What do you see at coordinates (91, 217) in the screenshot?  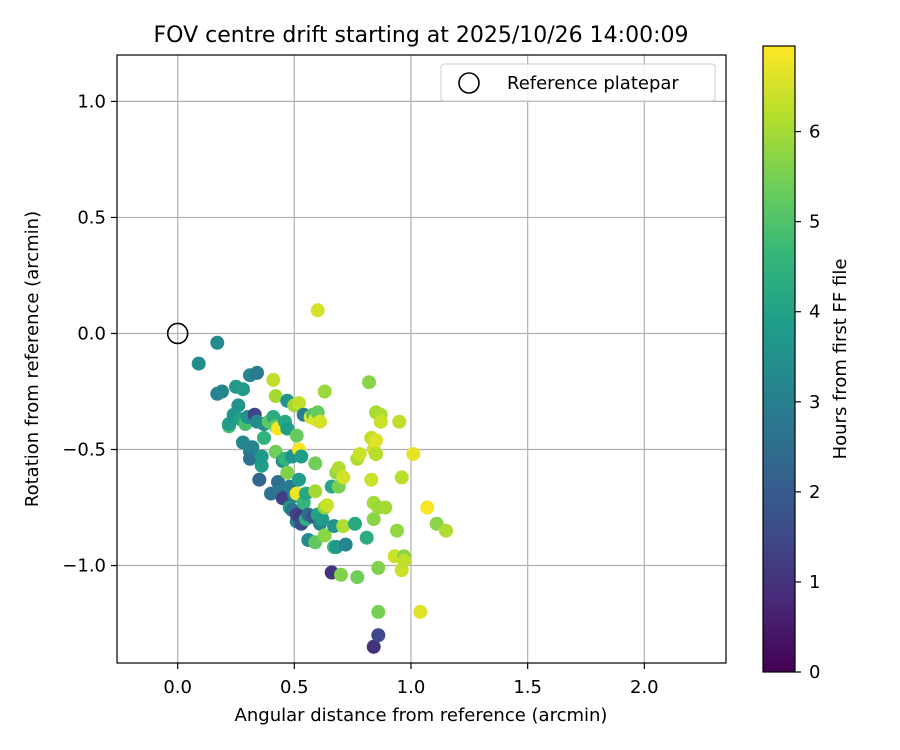 I see `y-tick-label: 0.5` at bounding box center [91, 217].